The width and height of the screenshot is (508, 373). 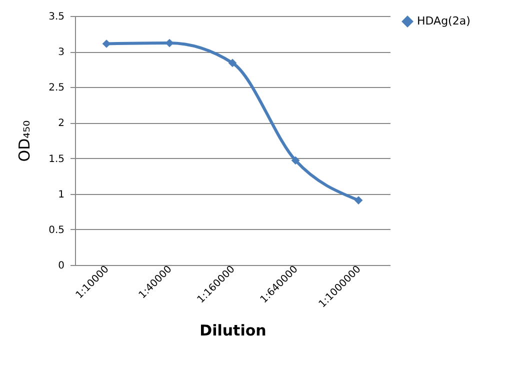 I want to click on legend-label: HDAg(2a), so click(x=443, y=21).